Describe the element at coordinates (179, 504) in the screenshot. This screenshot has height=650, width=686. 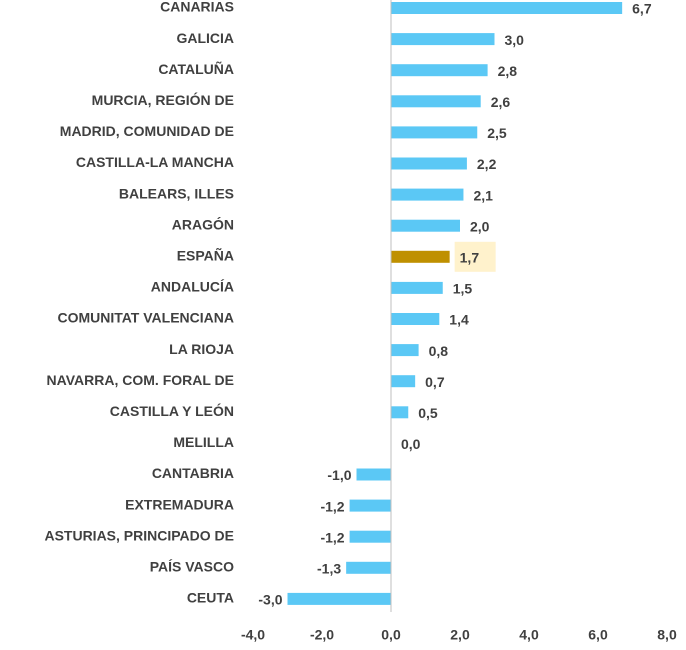
I see `y-tick-label: EXTREMADURA` at that location.